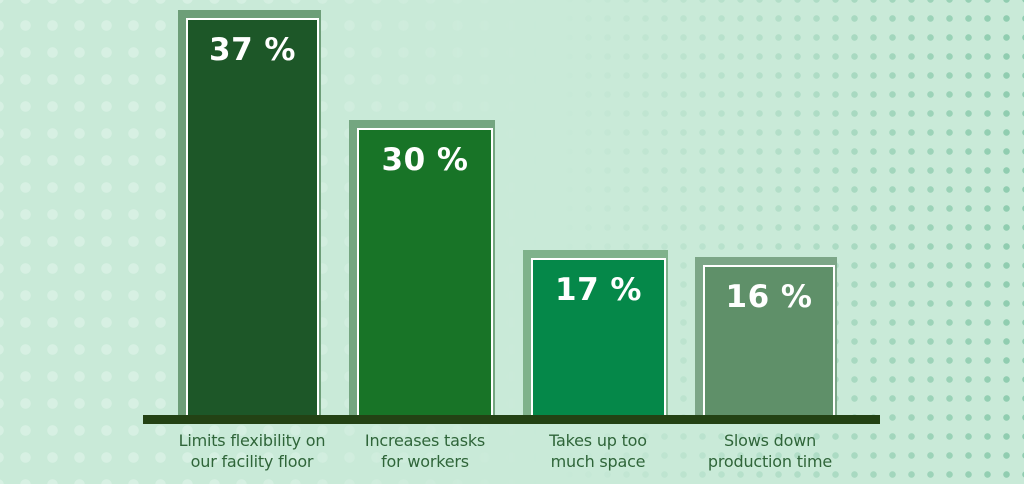  What do you see at coordinates (770, 461) in the screenshot?
I see `category-label-line: production time` at bounding box center [770, 461].